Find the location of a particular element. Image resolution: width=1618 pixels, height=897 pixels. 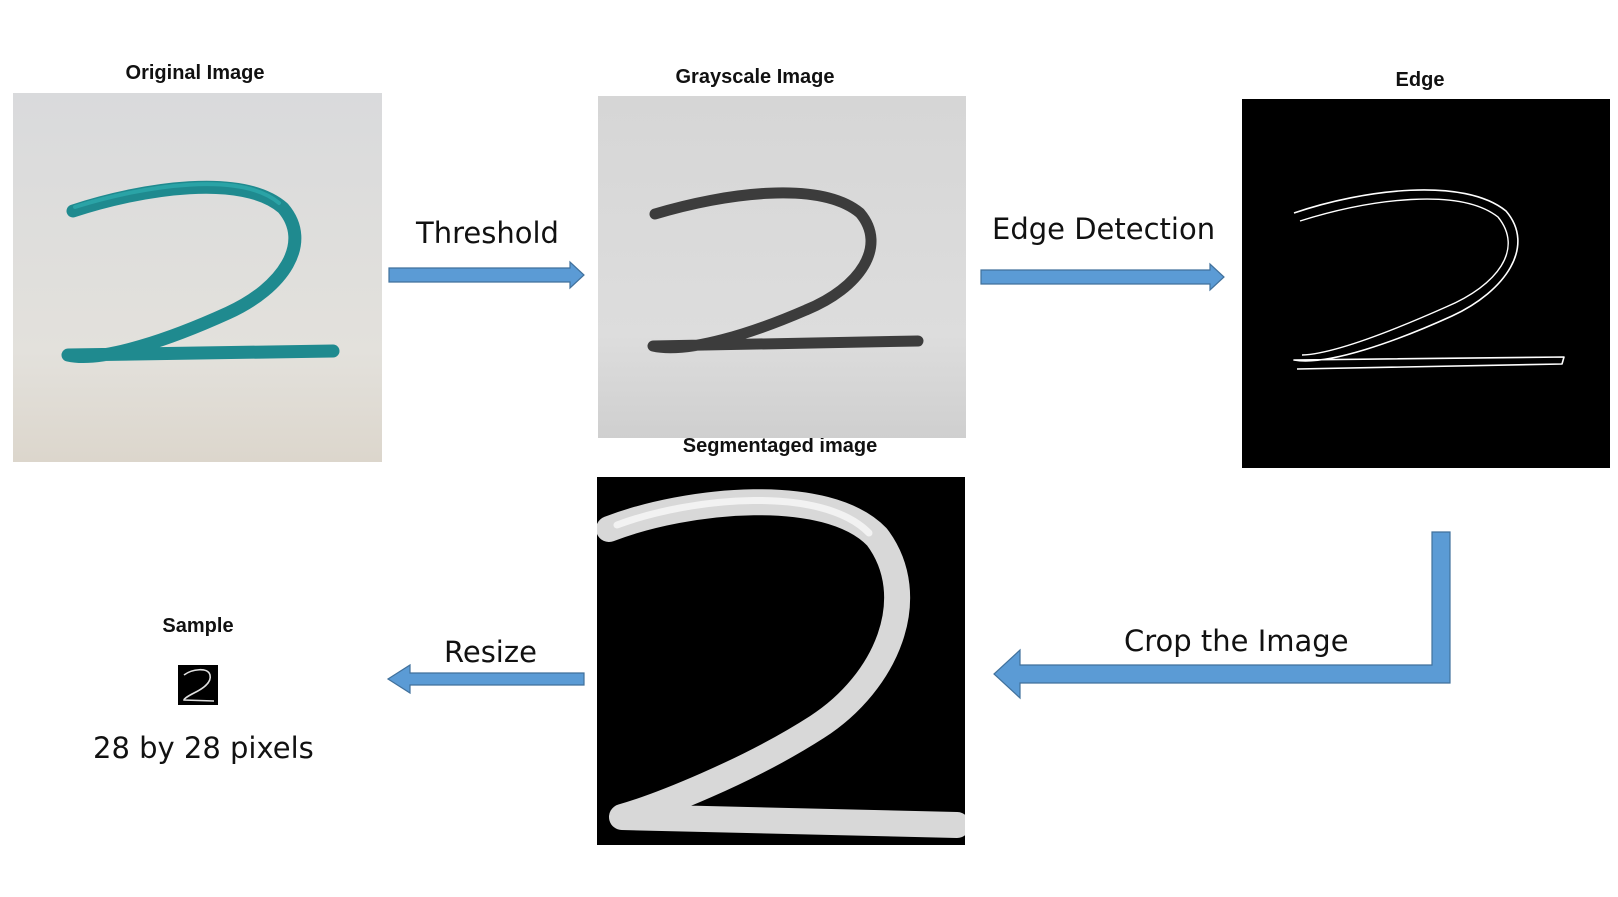

sample-image-picture is located at coordinates (198, 685).